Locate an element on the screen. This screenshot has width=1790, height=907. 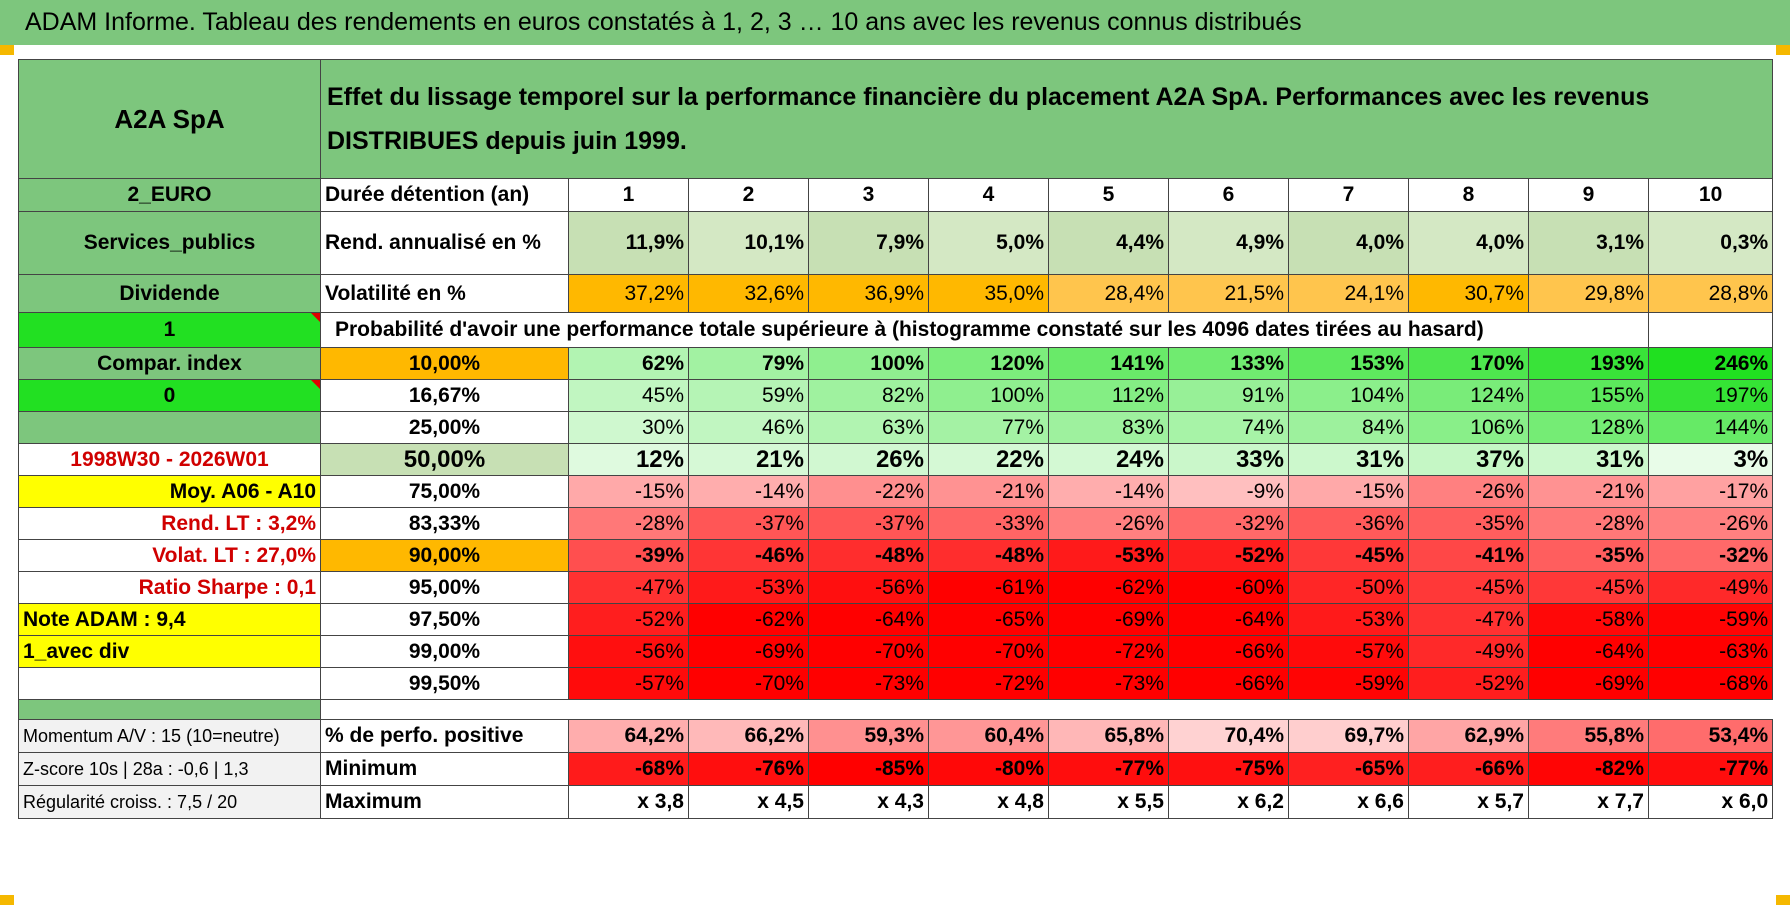
volat-cell: 37,2% is located at coordinates (628, 293).